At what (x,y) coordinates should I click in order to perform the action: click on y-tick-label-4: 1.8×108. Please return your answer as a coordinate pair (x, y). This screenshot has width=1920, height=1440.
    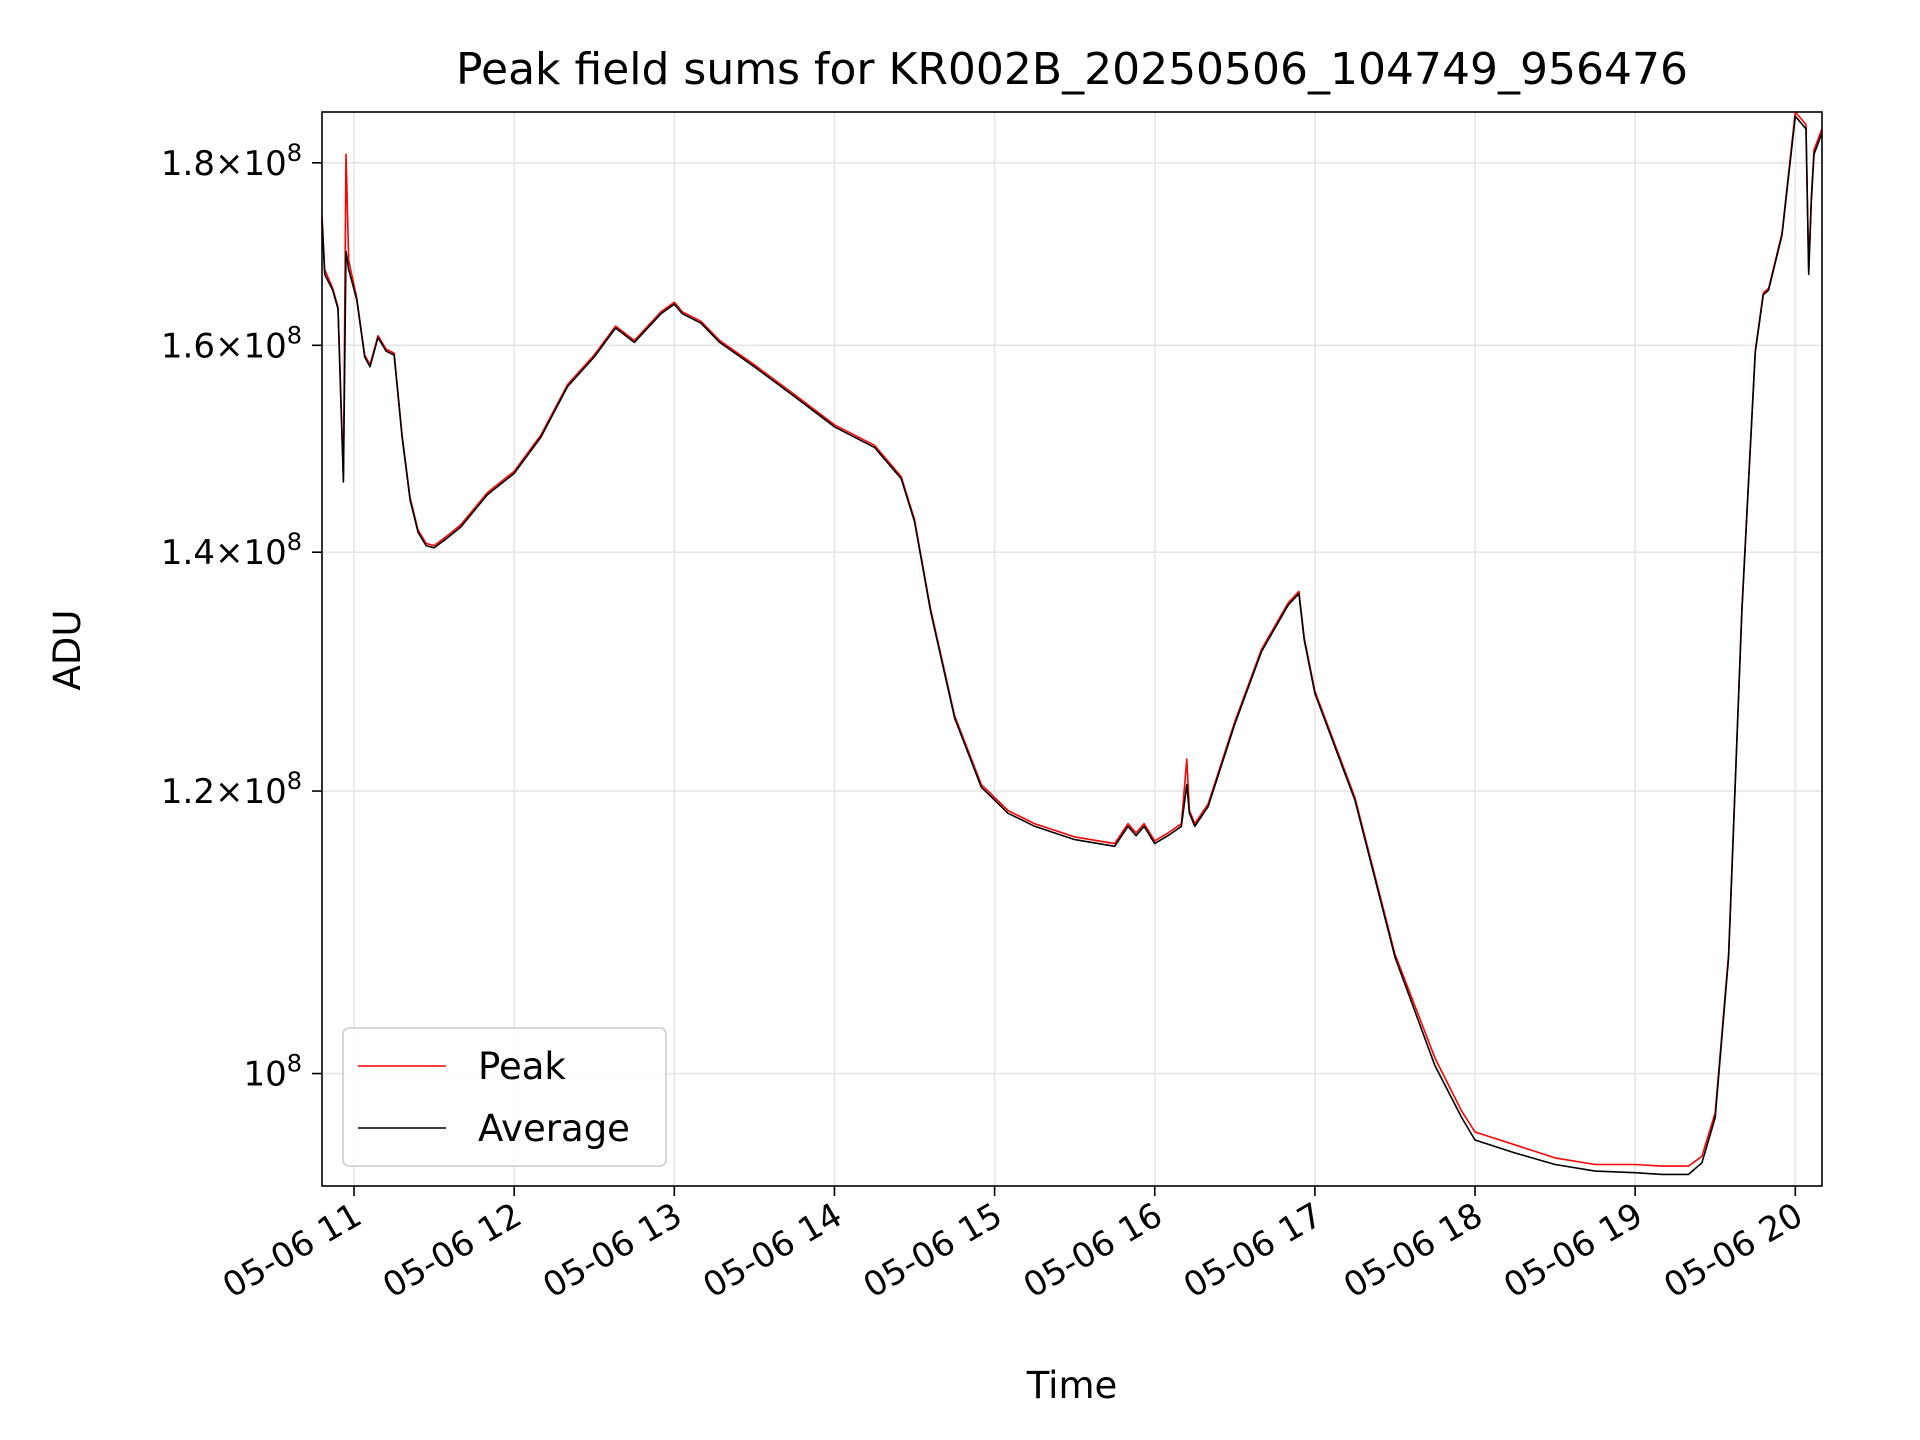
    Looking at the image, I should click on (231, 161).